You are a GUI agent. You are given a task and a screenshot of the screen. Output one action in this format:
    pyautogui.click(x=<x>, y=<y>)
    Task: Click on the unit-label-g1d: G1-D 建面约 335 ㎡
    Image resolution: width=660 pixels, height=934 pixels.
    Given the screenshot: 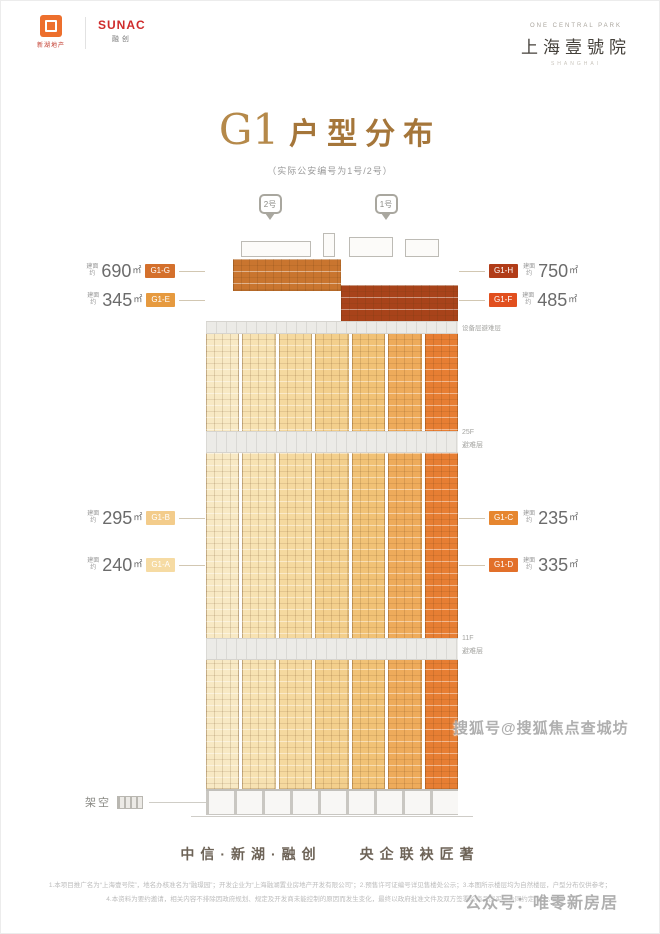 What is the action you would take?
    pyautogui.click(x=549, y=565)
    